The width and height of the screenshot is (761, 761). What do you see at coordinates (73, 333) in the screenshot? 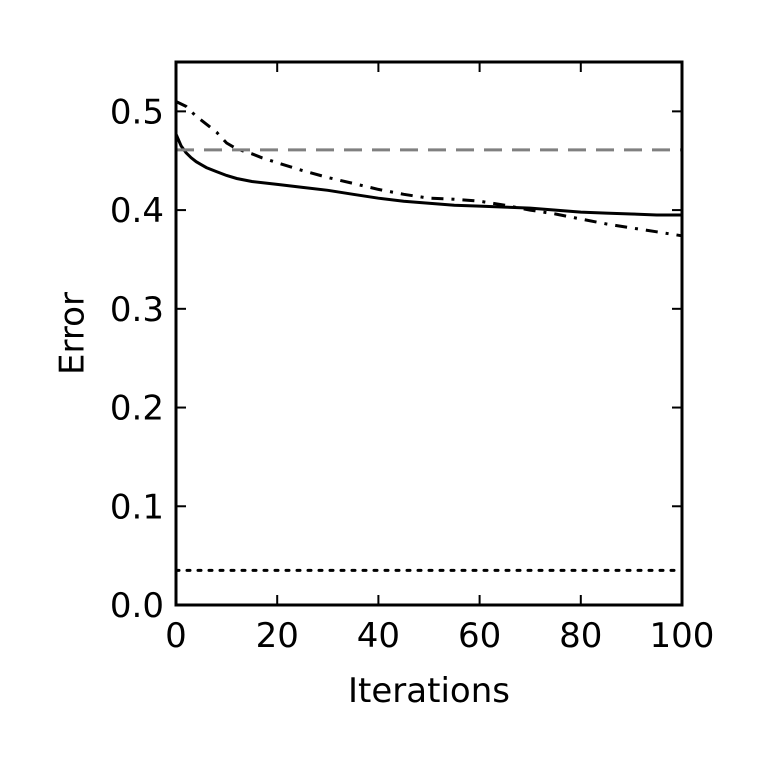
I see `y-axis-title: Error` at bounding box center [73, 333].